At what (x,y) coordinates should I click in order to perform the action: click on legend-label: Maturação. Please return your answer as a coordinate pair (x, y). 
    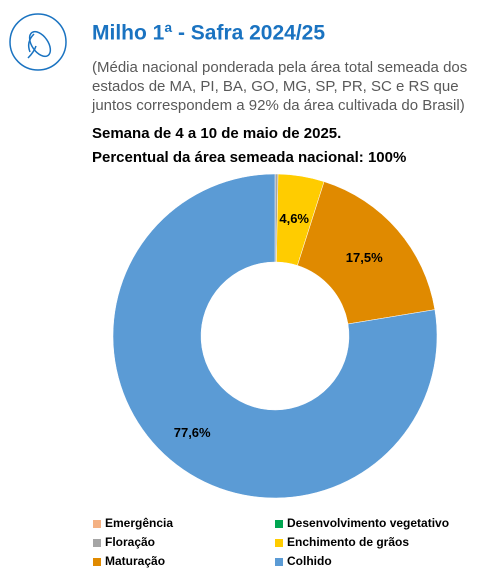
    Looking at the image, I should click on (135, 561).